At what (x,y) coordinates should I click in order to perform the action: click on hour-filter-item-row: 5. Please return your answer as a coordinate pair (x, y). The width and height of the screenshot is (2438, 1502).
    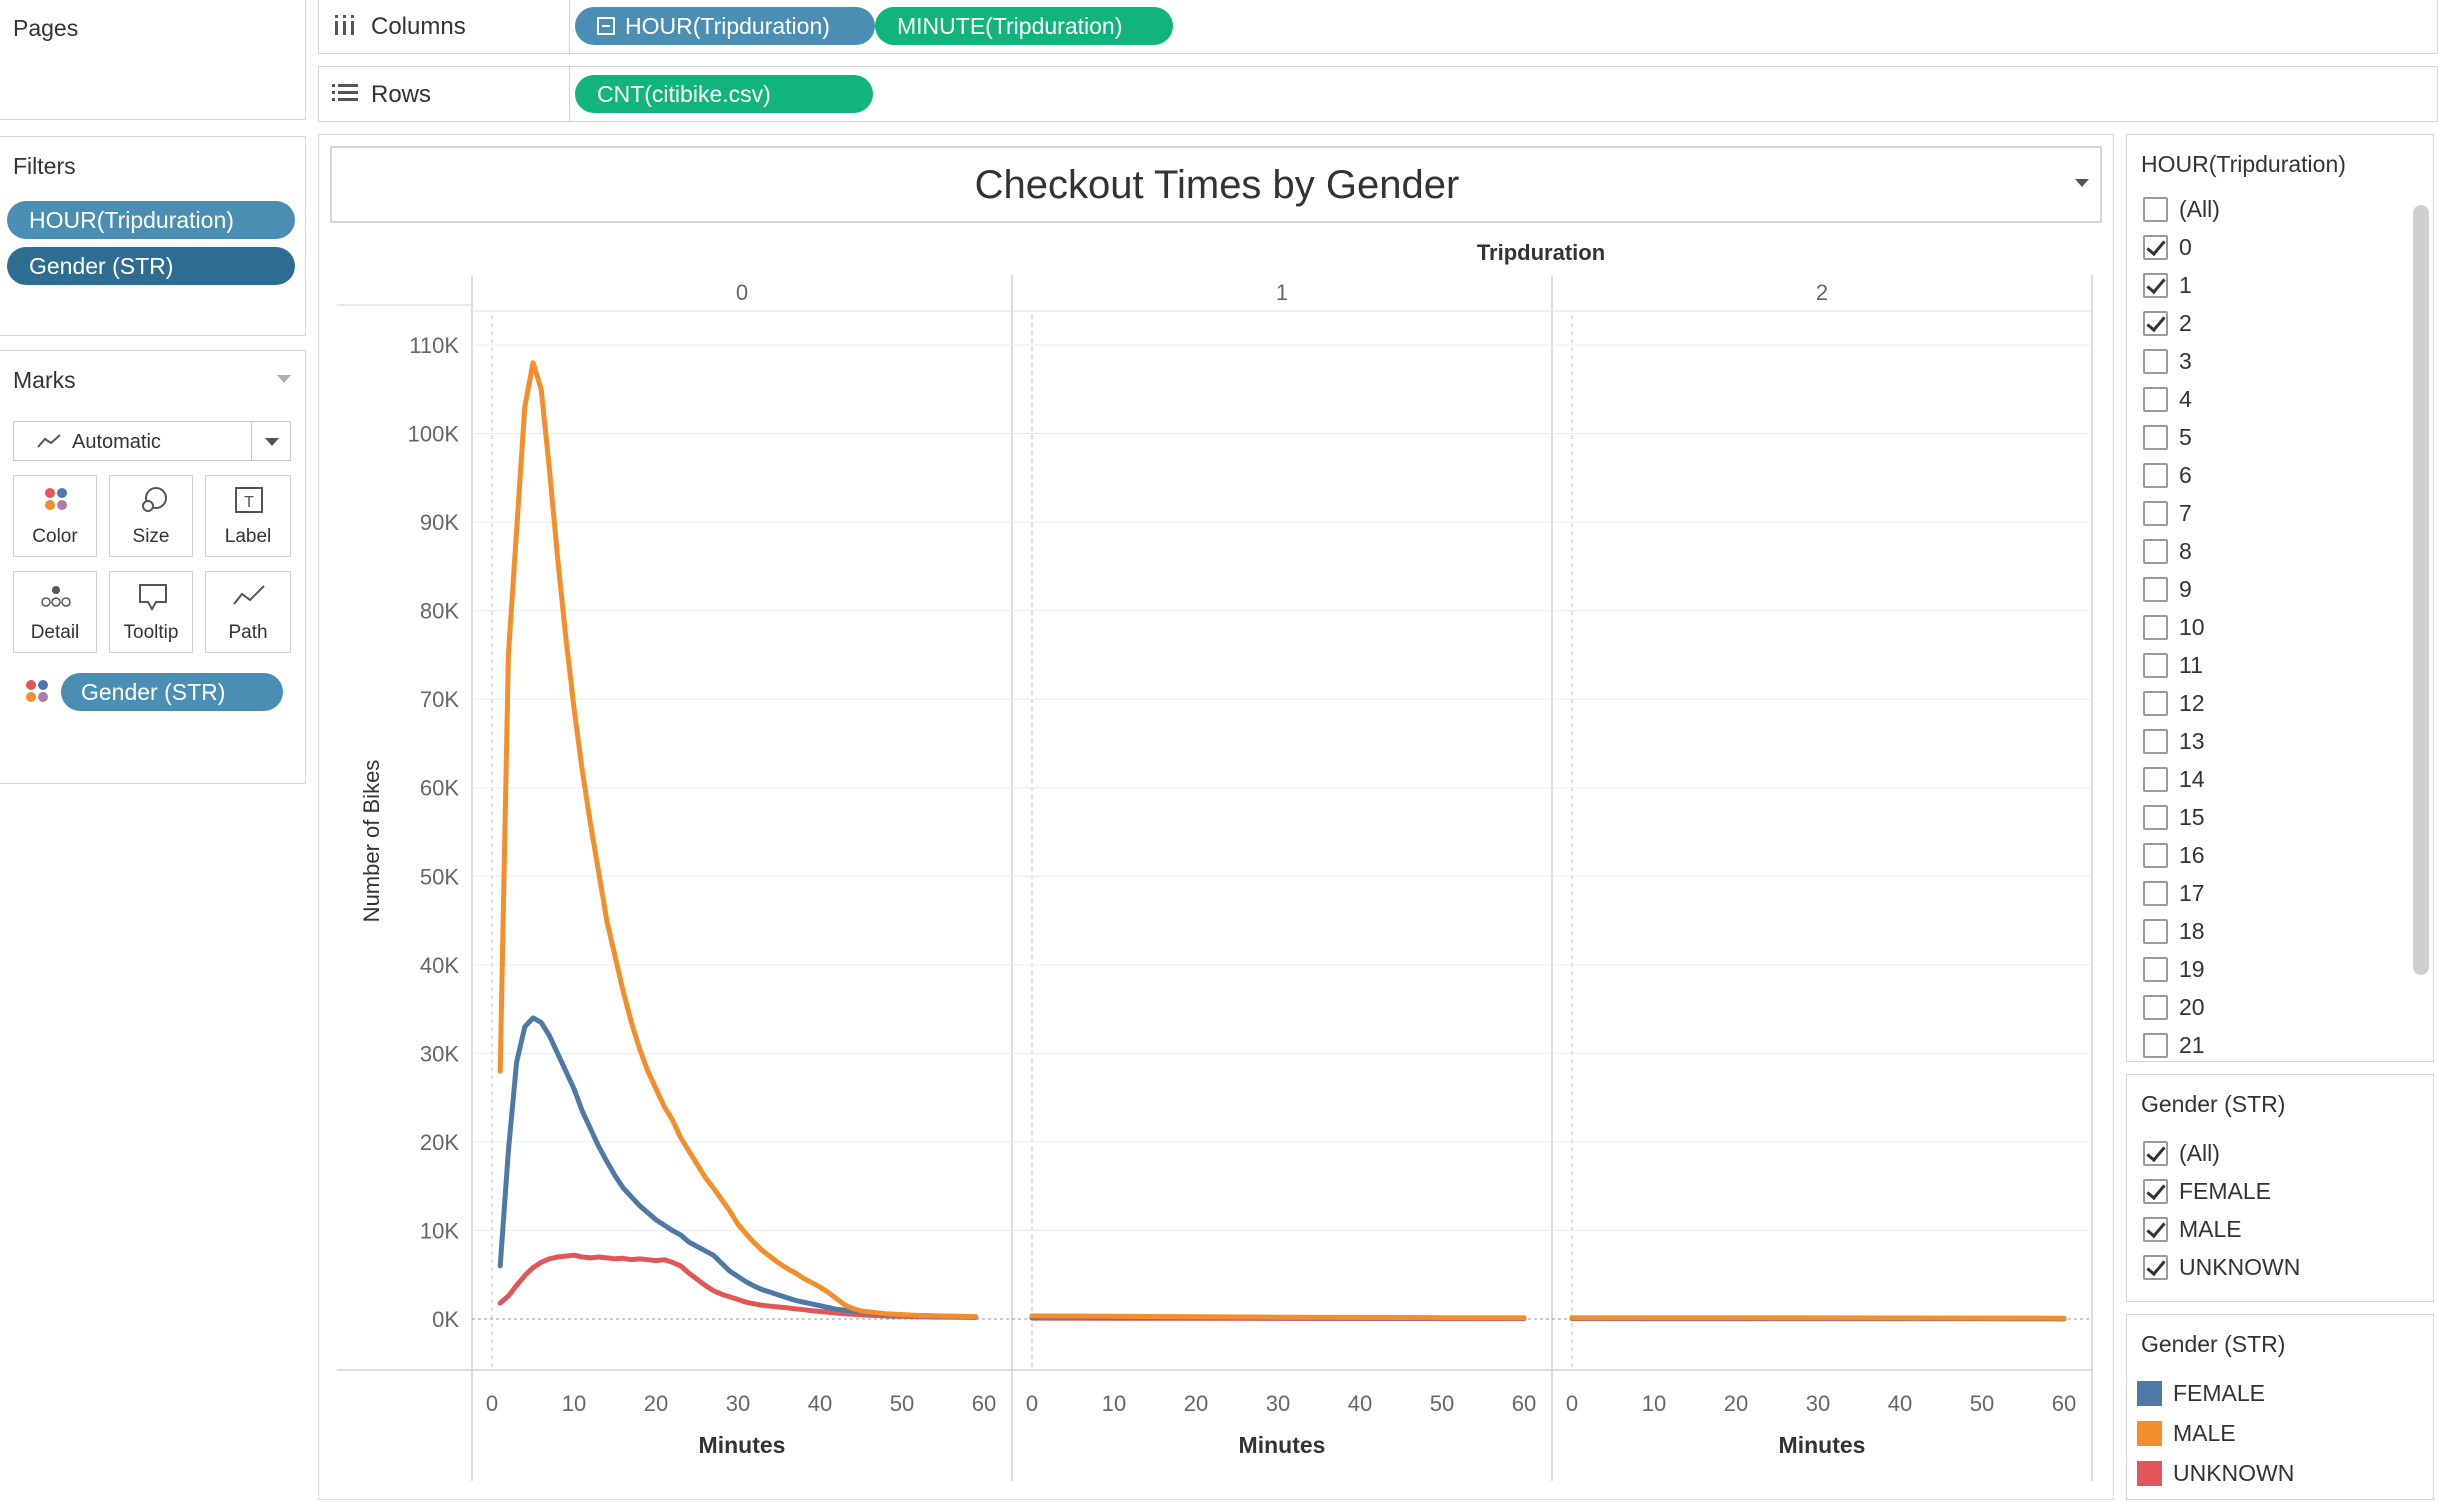
    Looking at the image, I should click on (2270, 438).